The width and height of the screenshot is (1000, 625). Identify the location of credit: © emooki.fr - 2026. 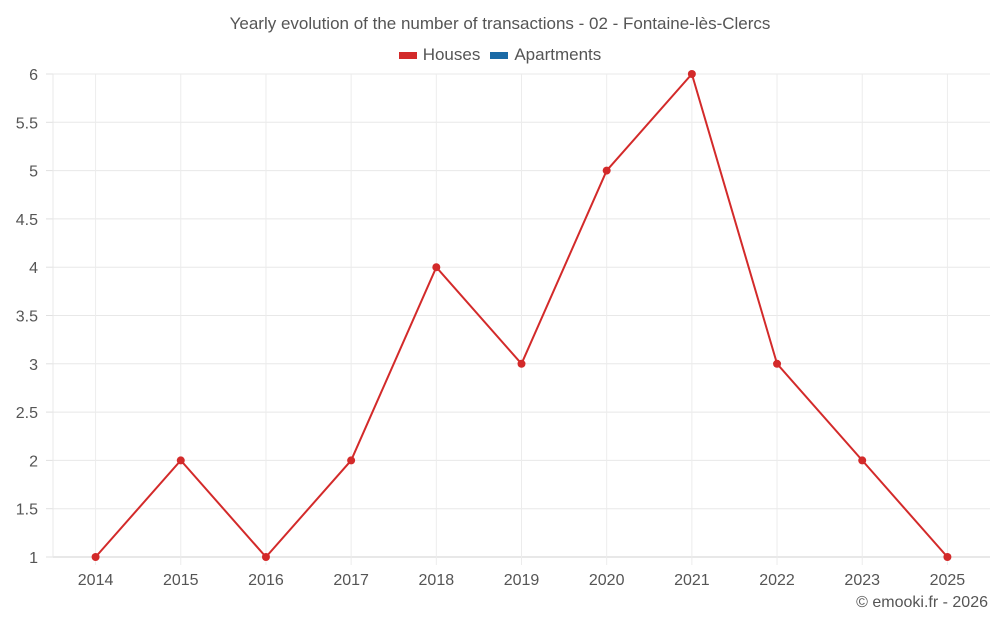
(922, 602).